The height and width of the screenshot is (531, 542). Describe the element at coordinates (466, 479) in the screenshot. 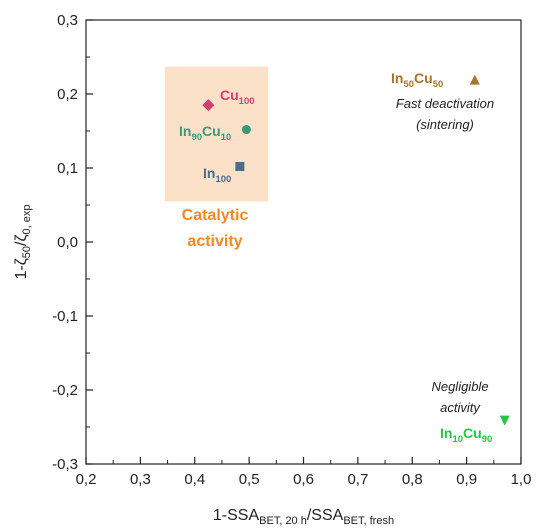

I see `x-tick-label: 0,9` at that location.